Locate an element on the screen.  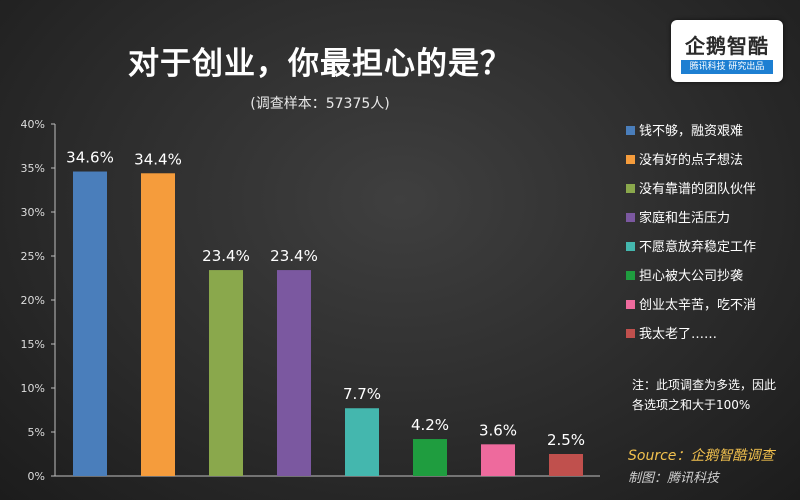
y-tick-label: 15% is located at coordinates (33, 344).